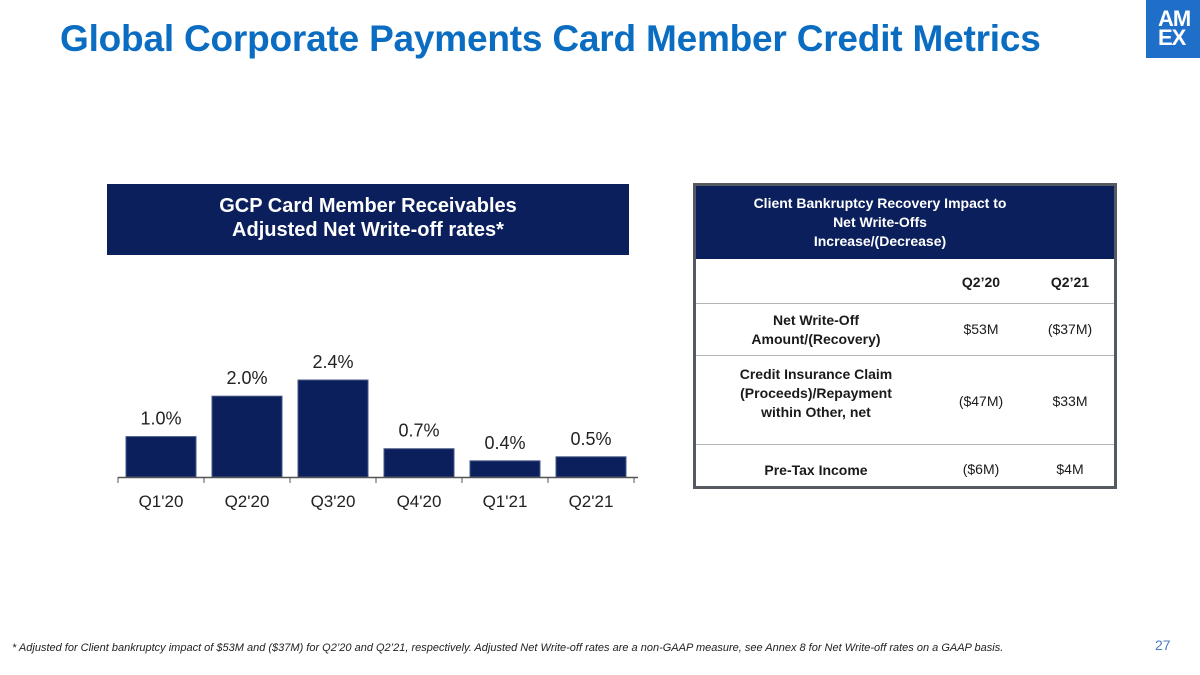 This screenshot has width=1200, height=675. I want to click on chart-header-line-1: GCP Card Member Receivables, so click(368, 206).